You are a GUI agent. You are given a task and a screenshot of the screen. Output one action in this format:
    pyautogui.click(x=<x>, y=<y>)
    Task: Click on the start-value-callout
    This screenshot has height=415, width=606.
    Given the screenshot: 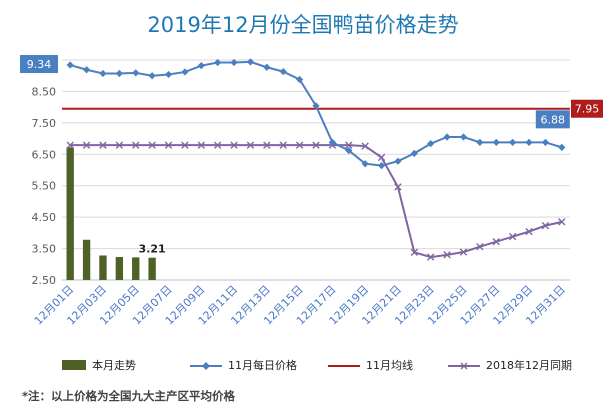 What is the action you would take?
    pyautogui.click(x=39, y=64)
    